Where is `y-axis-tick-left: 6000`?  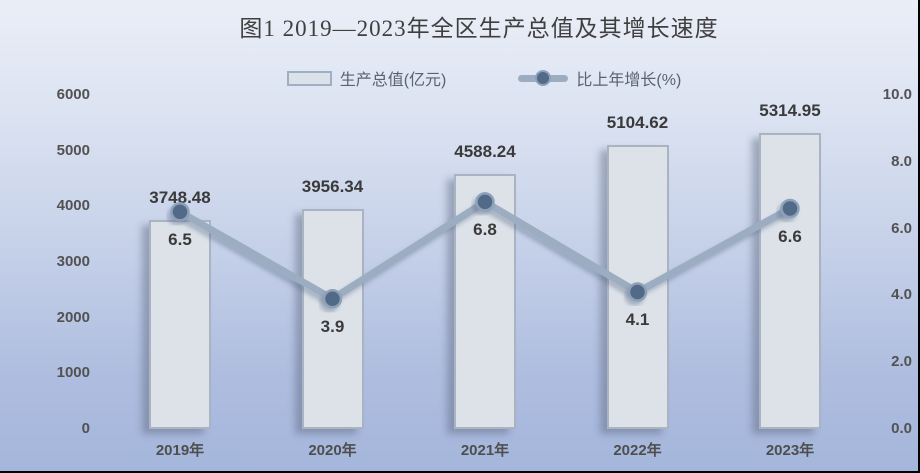 y-axis-tick-left: 6000 is located at coordinates (73, 94).